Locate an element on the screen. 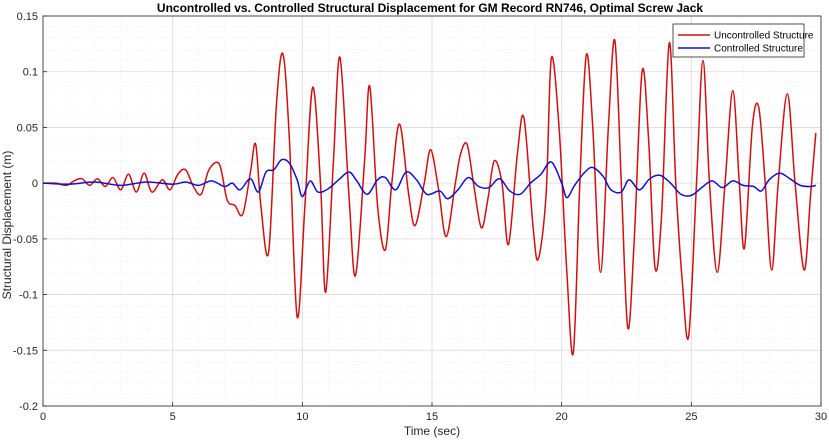 The image size is (829, 440). x-axis-ticks: 0 5 10 15 20 25 30 is located at coordinates (433, 412).